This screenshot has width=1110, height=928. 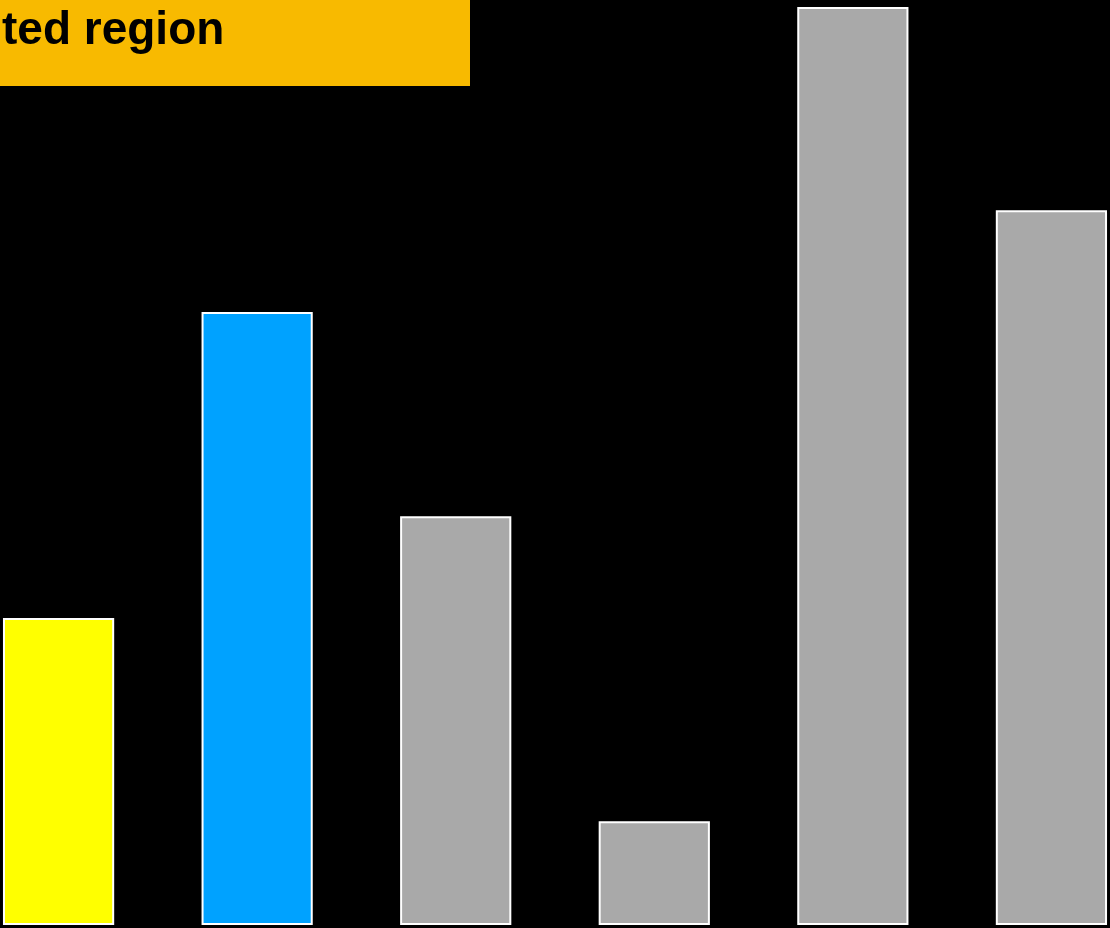 What do you see at coordinates (235, 43) in the screenshot?
I see `label-box: ted region` at bounding box center [235, 43].